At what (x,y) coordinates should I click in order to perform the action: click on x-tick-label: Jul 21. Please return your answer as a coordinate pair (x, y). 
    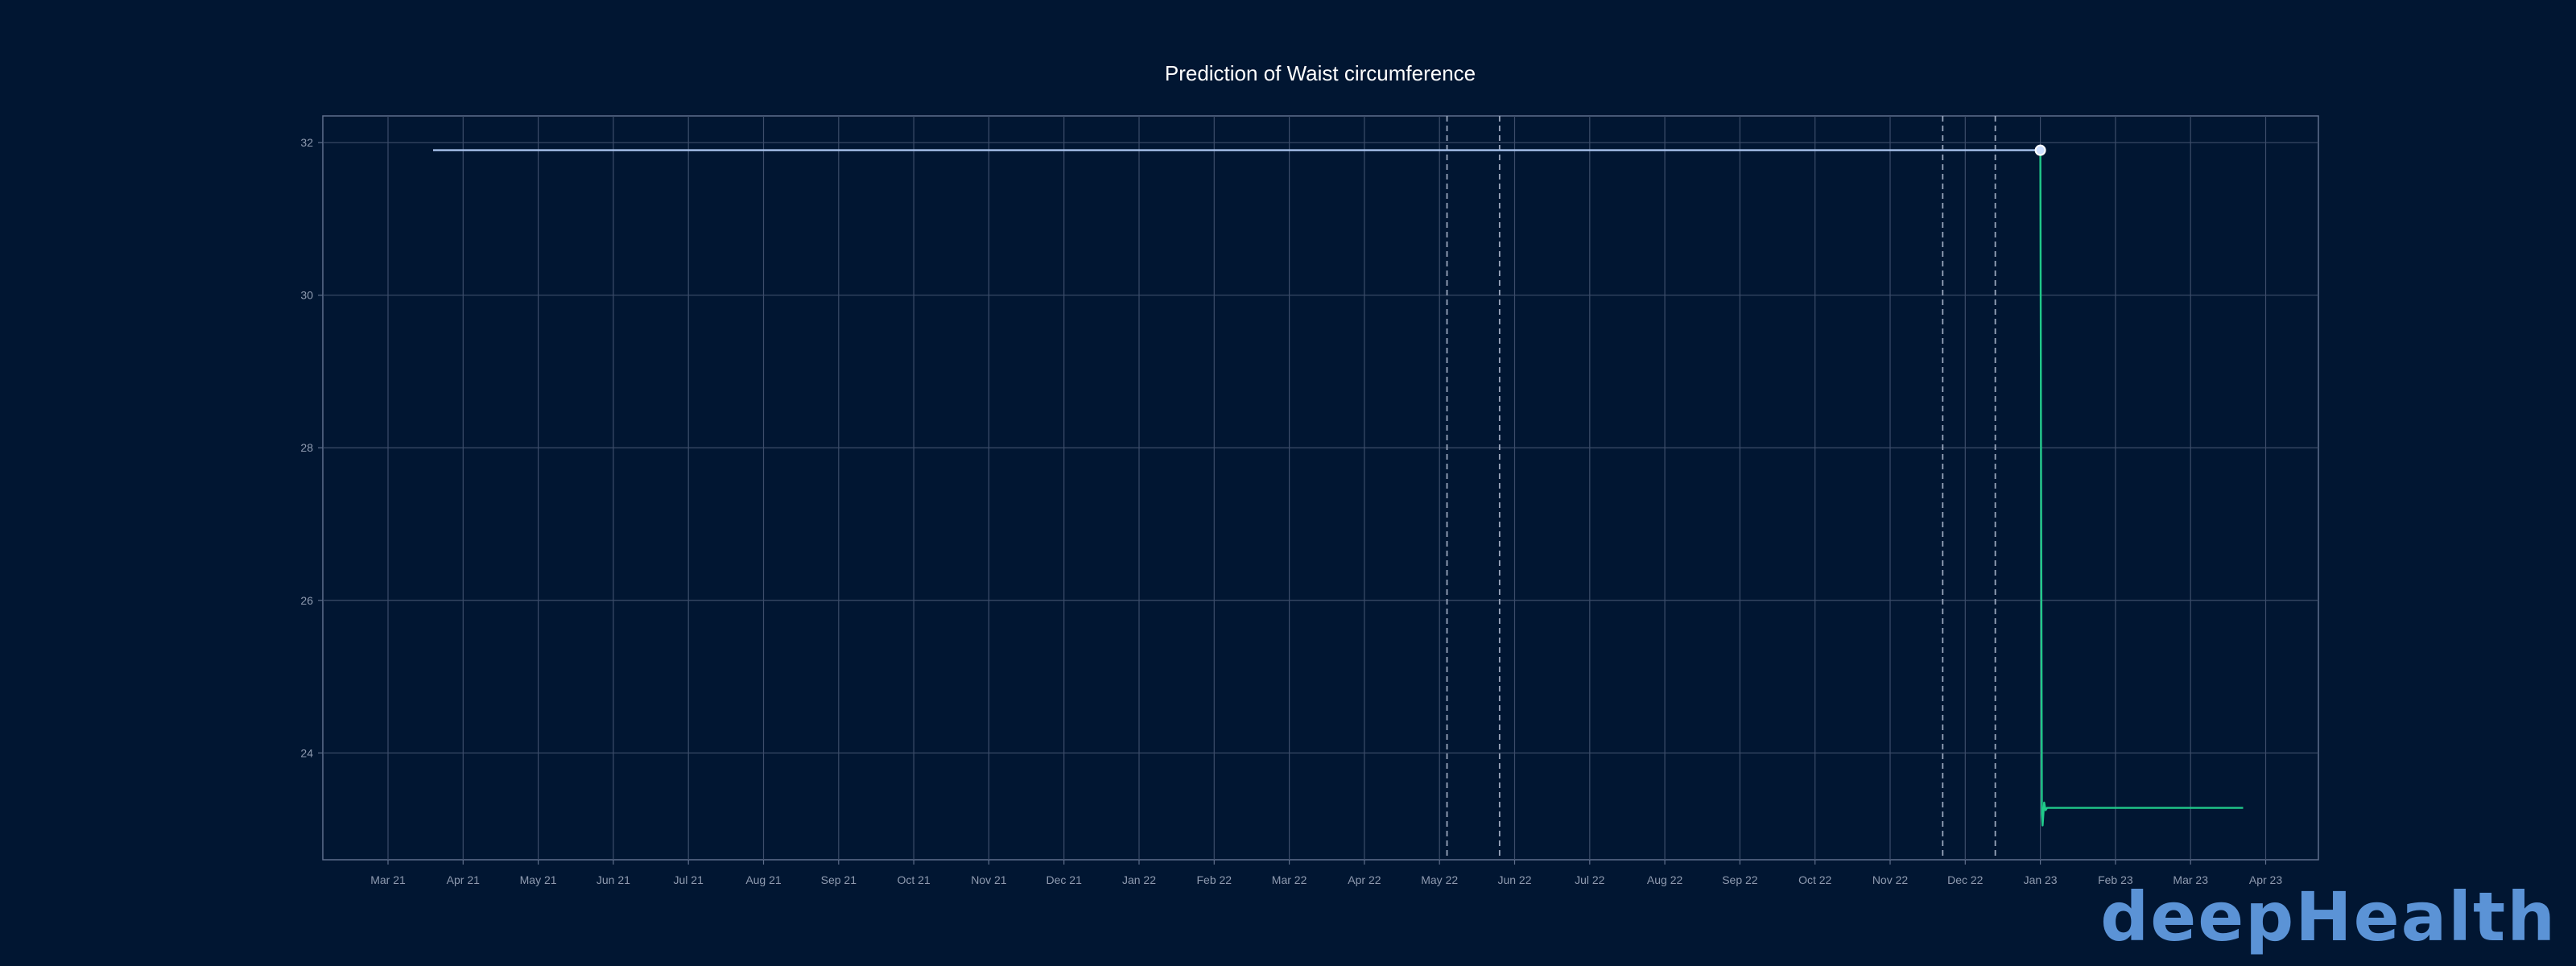
    Looking at the image, I should click on (689, 879).